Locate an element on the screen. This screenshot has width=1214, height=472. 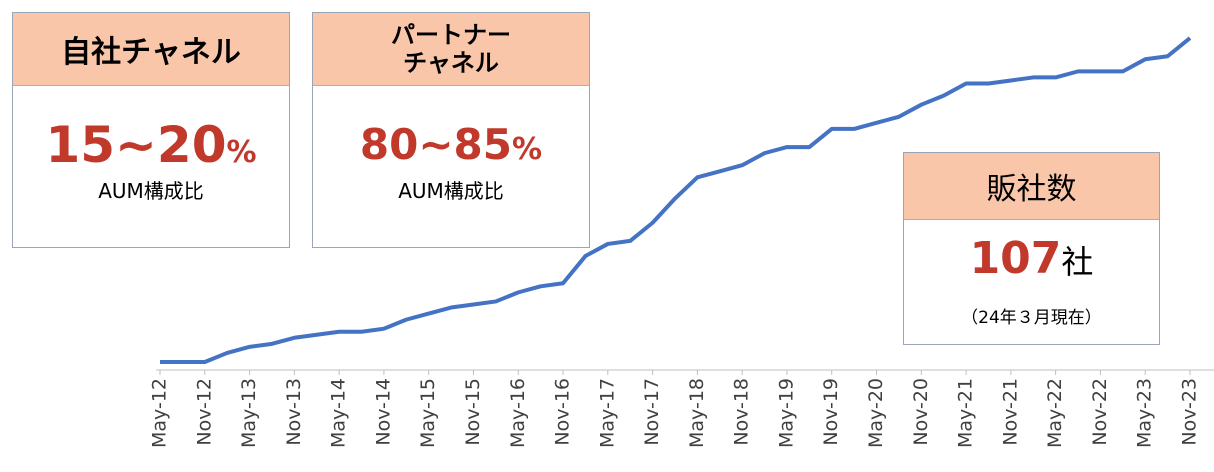
box-value: 80~85% is located at coordinates (451, 147).